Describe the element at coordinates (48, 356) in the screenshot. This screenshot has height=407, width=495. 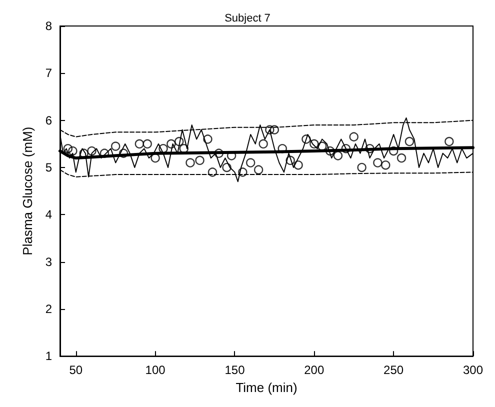
I see `y-tick-label: 1` at that location.